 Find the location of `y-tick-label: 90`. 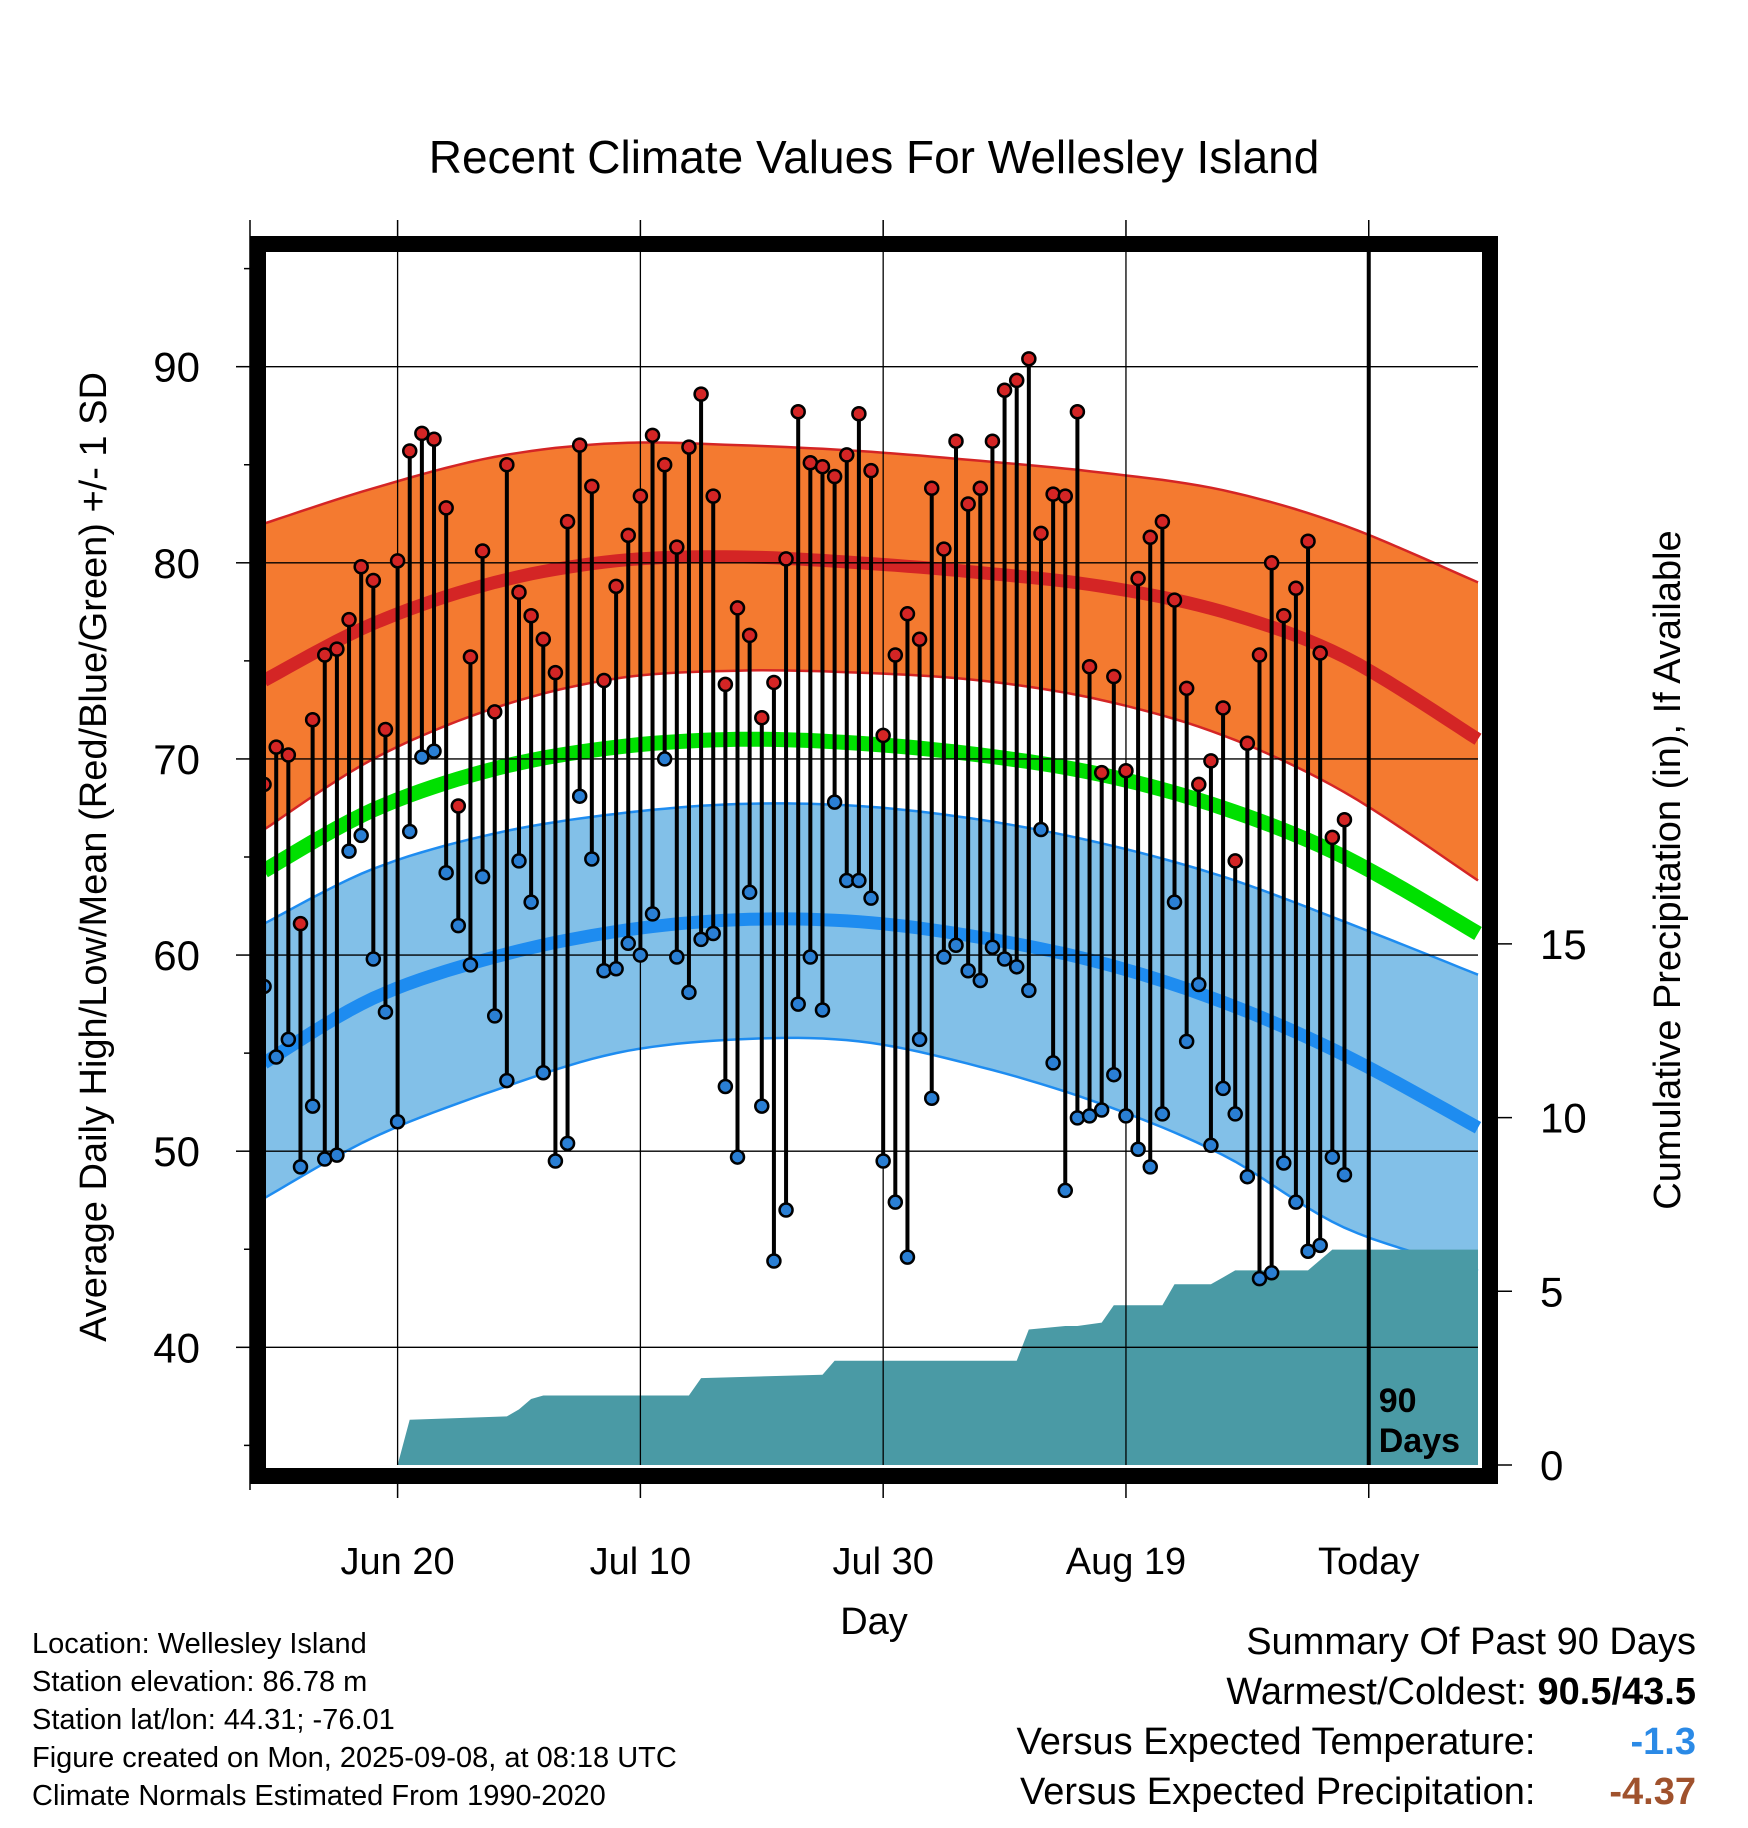

y-tick-label: 90 is located at coordinates (176, 367).